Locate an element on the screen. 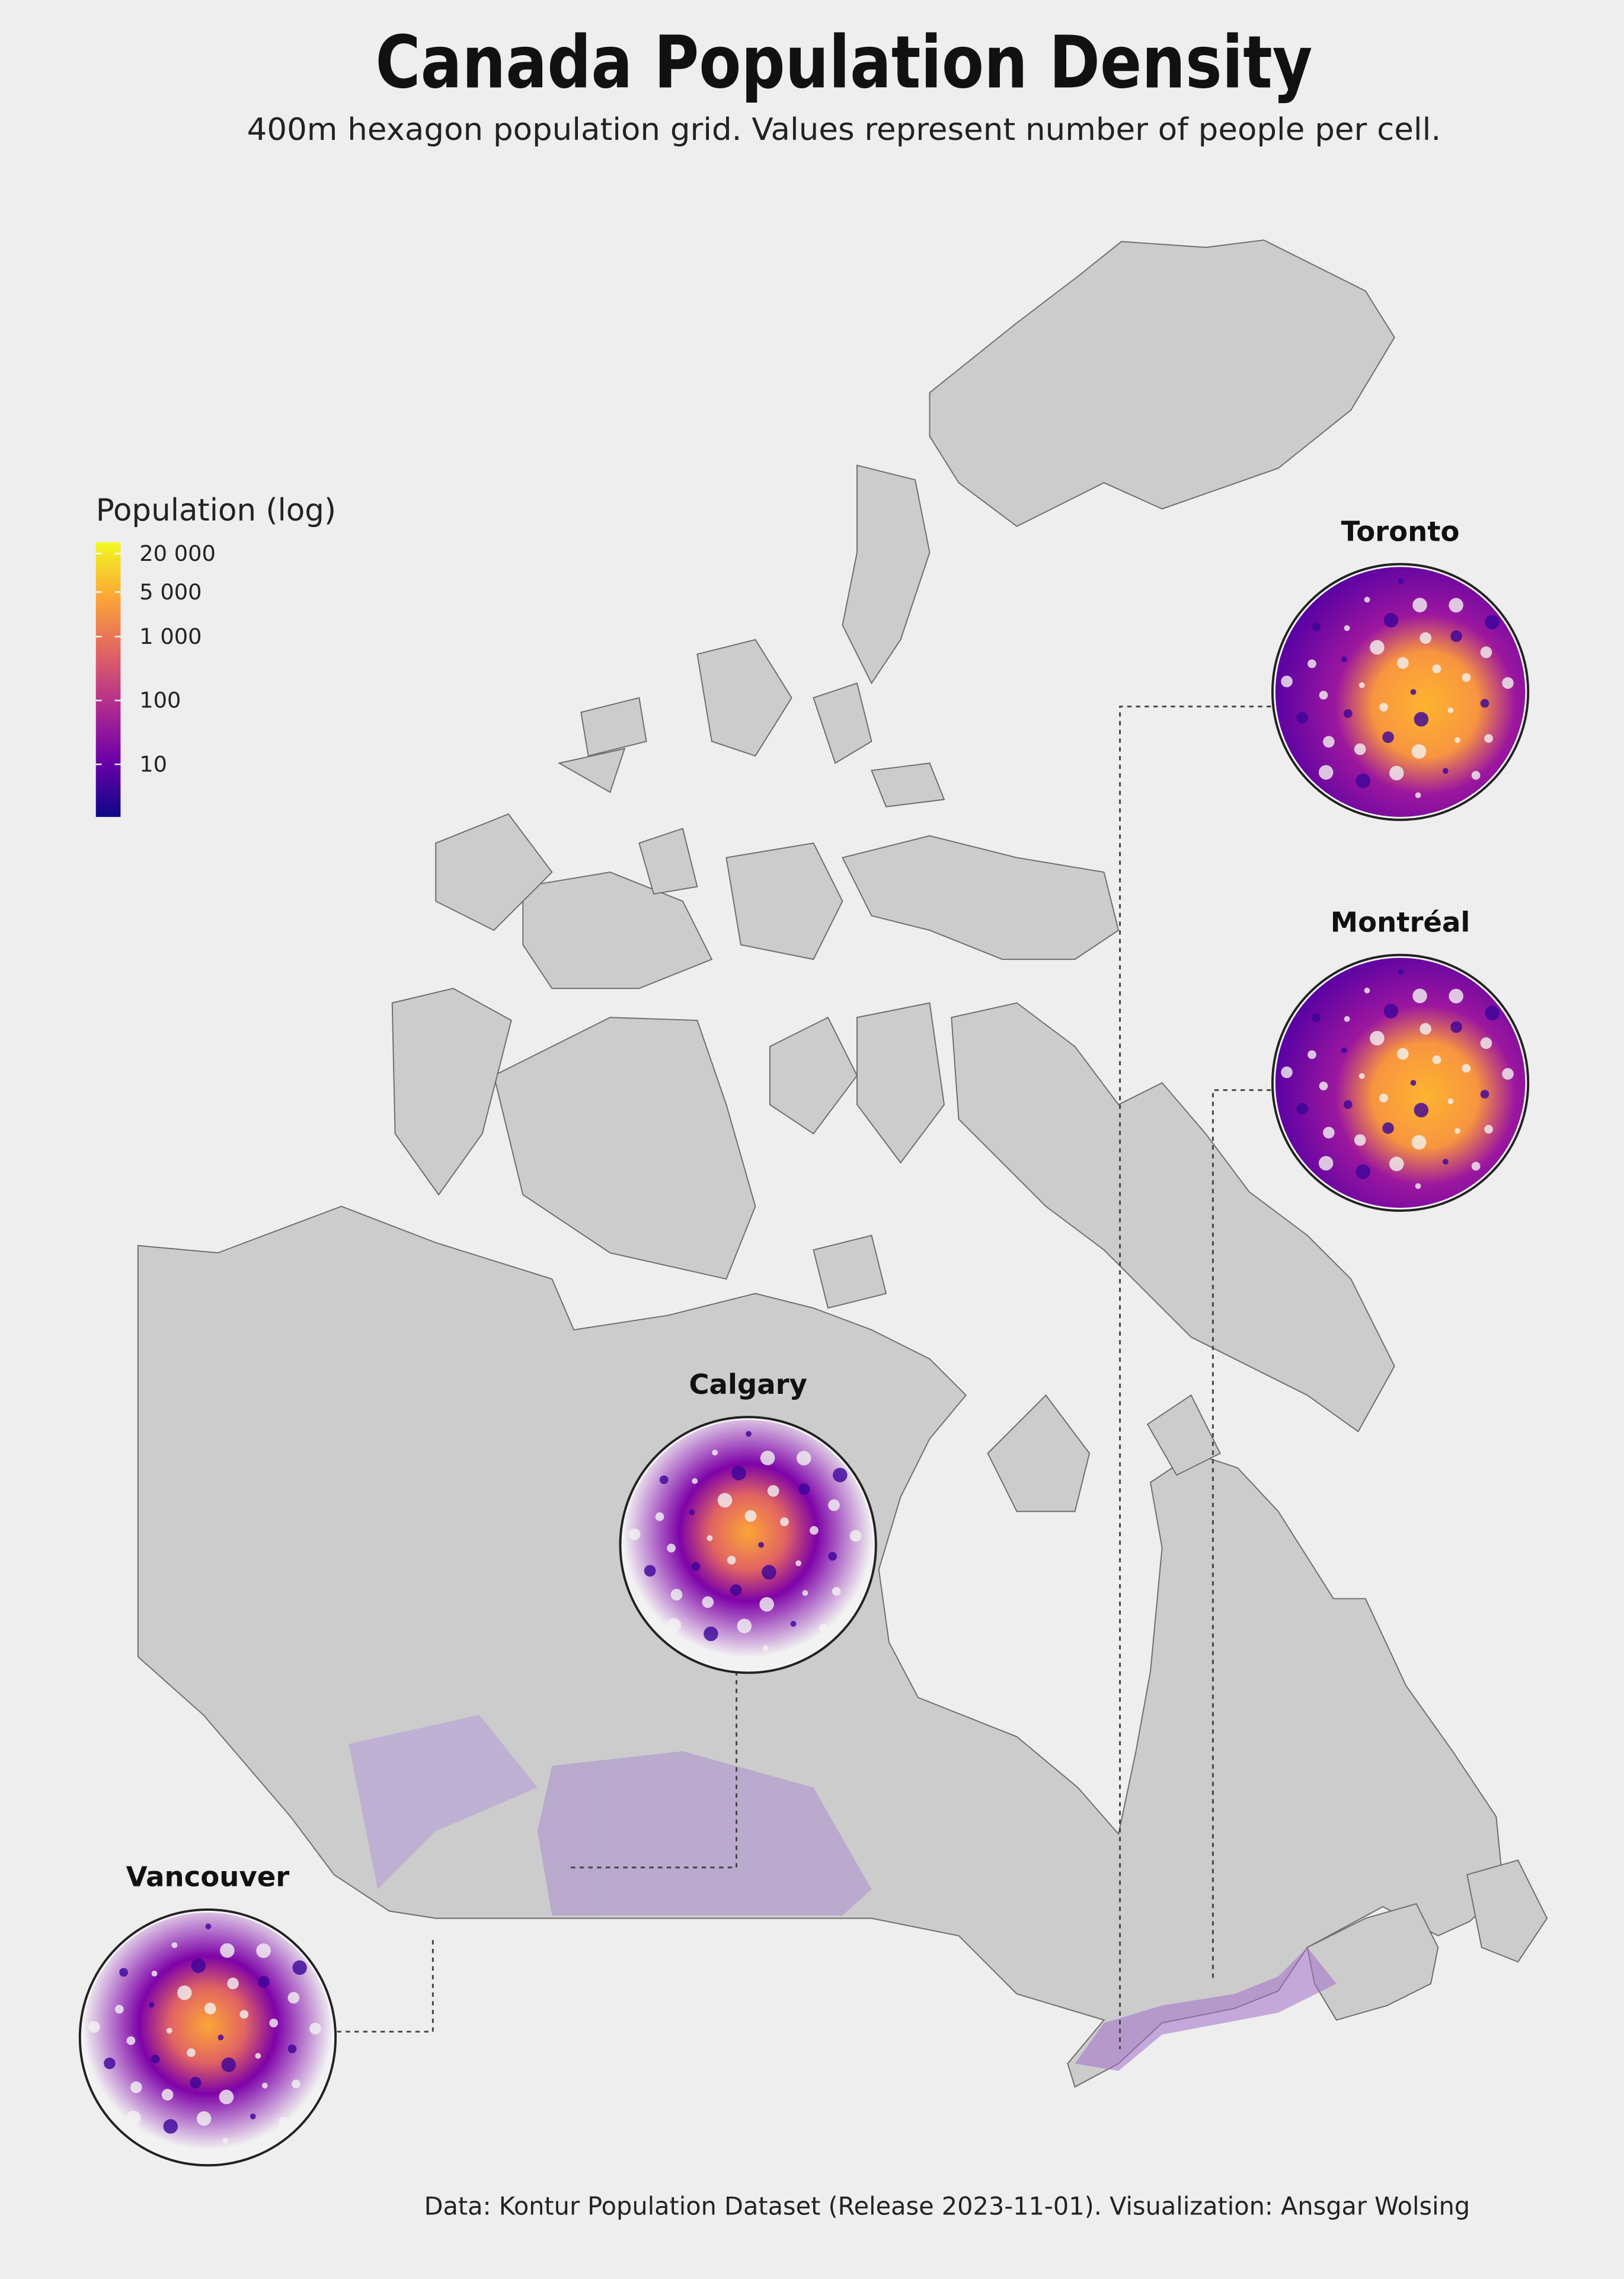 This screenshot has height=2279, width=1624. inset-label: Montréal is located at coordinates (1400, 923).